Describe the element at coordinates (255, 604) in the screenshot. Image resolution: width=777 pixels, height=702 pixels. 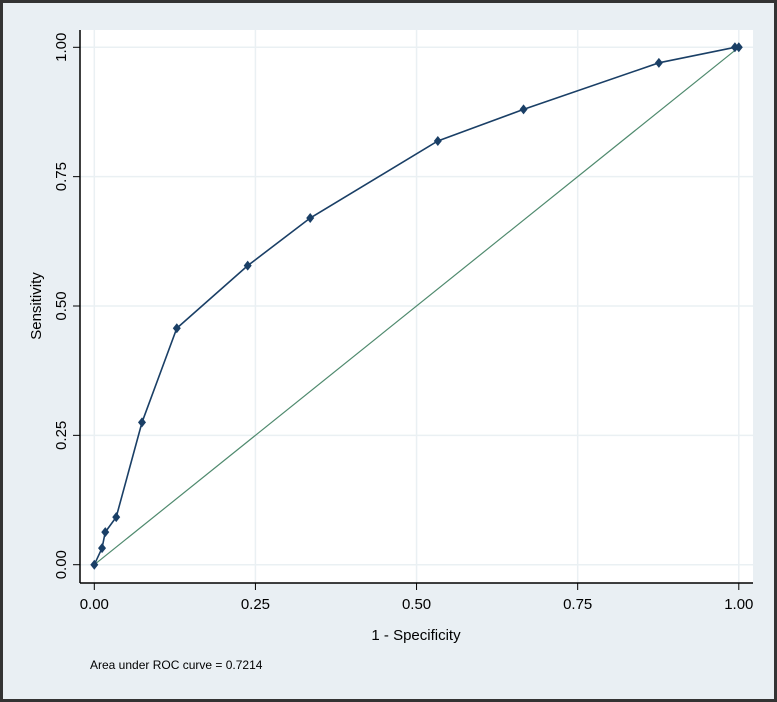
I see `x-tick-label: 0.25` at that location.